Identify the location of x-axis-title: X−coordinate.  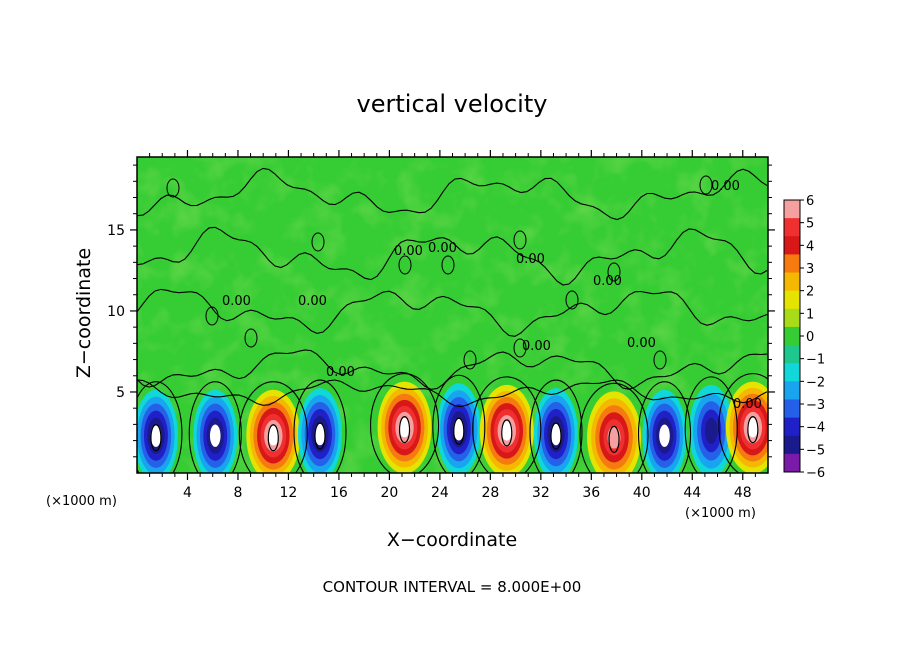
(452, 540).